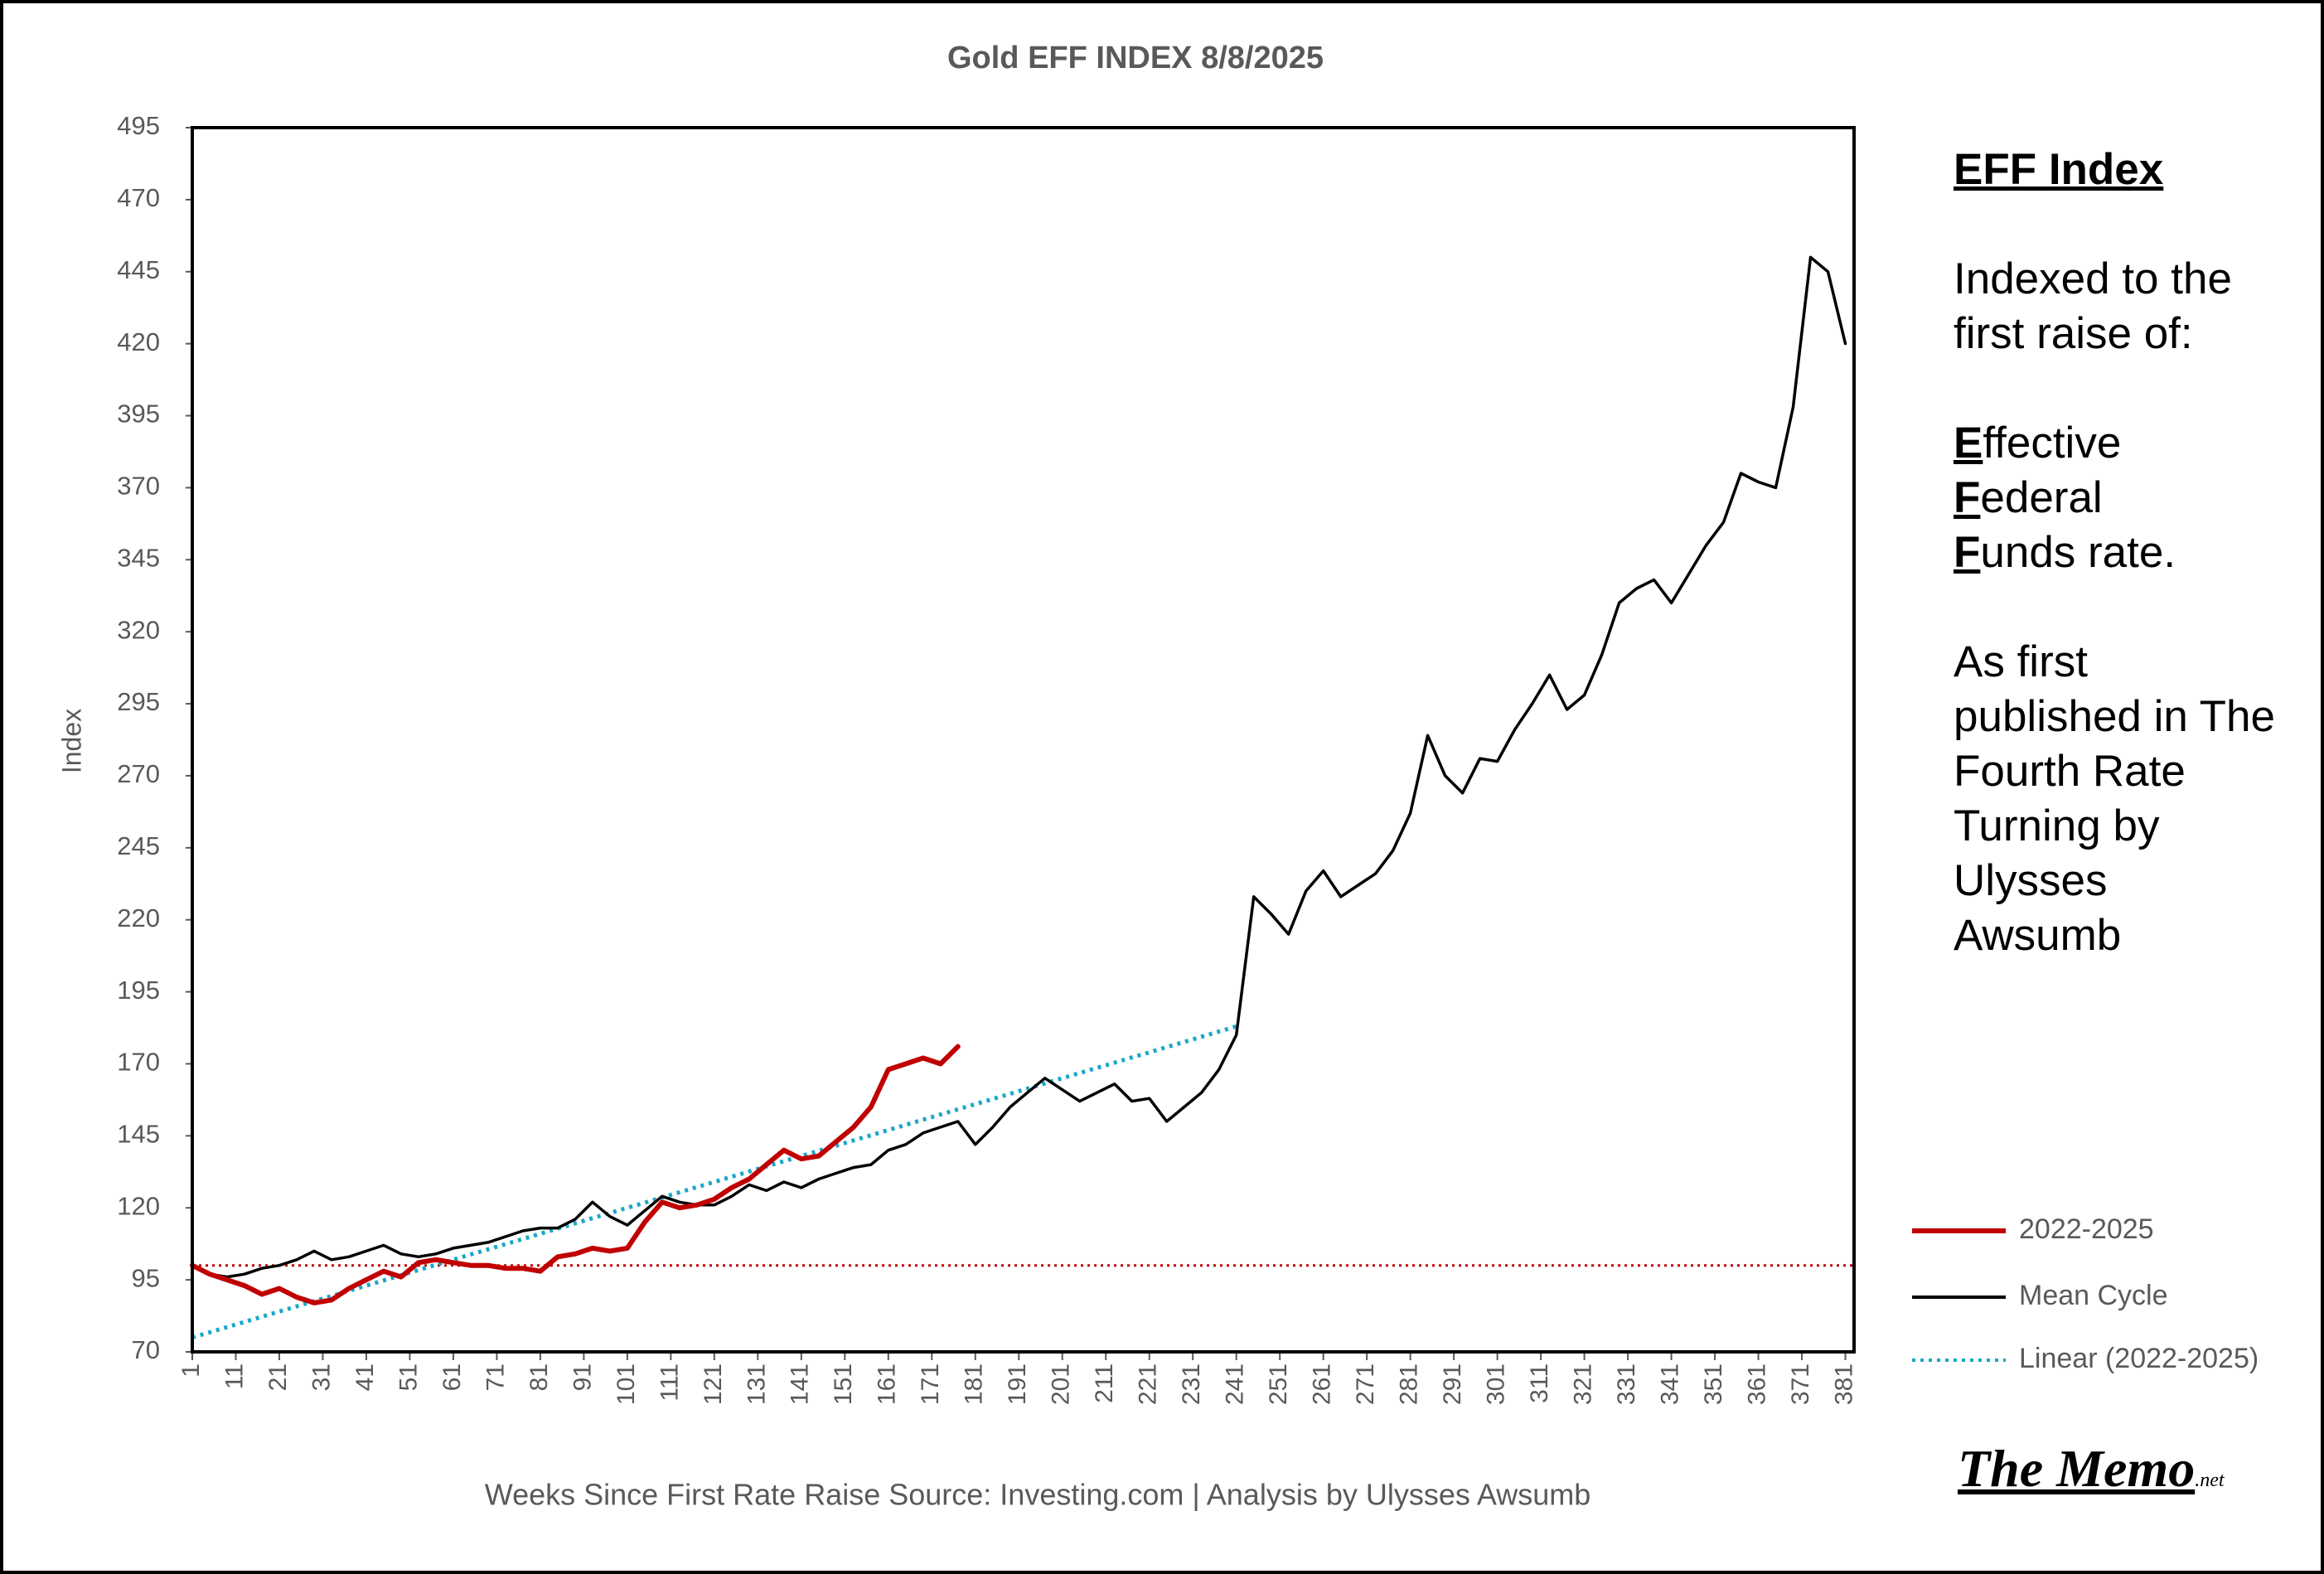 The width and height of the screenshot is (2324, 1574). I want to click on acronym: Effective Federal Funds rate., so click(2115, 498).